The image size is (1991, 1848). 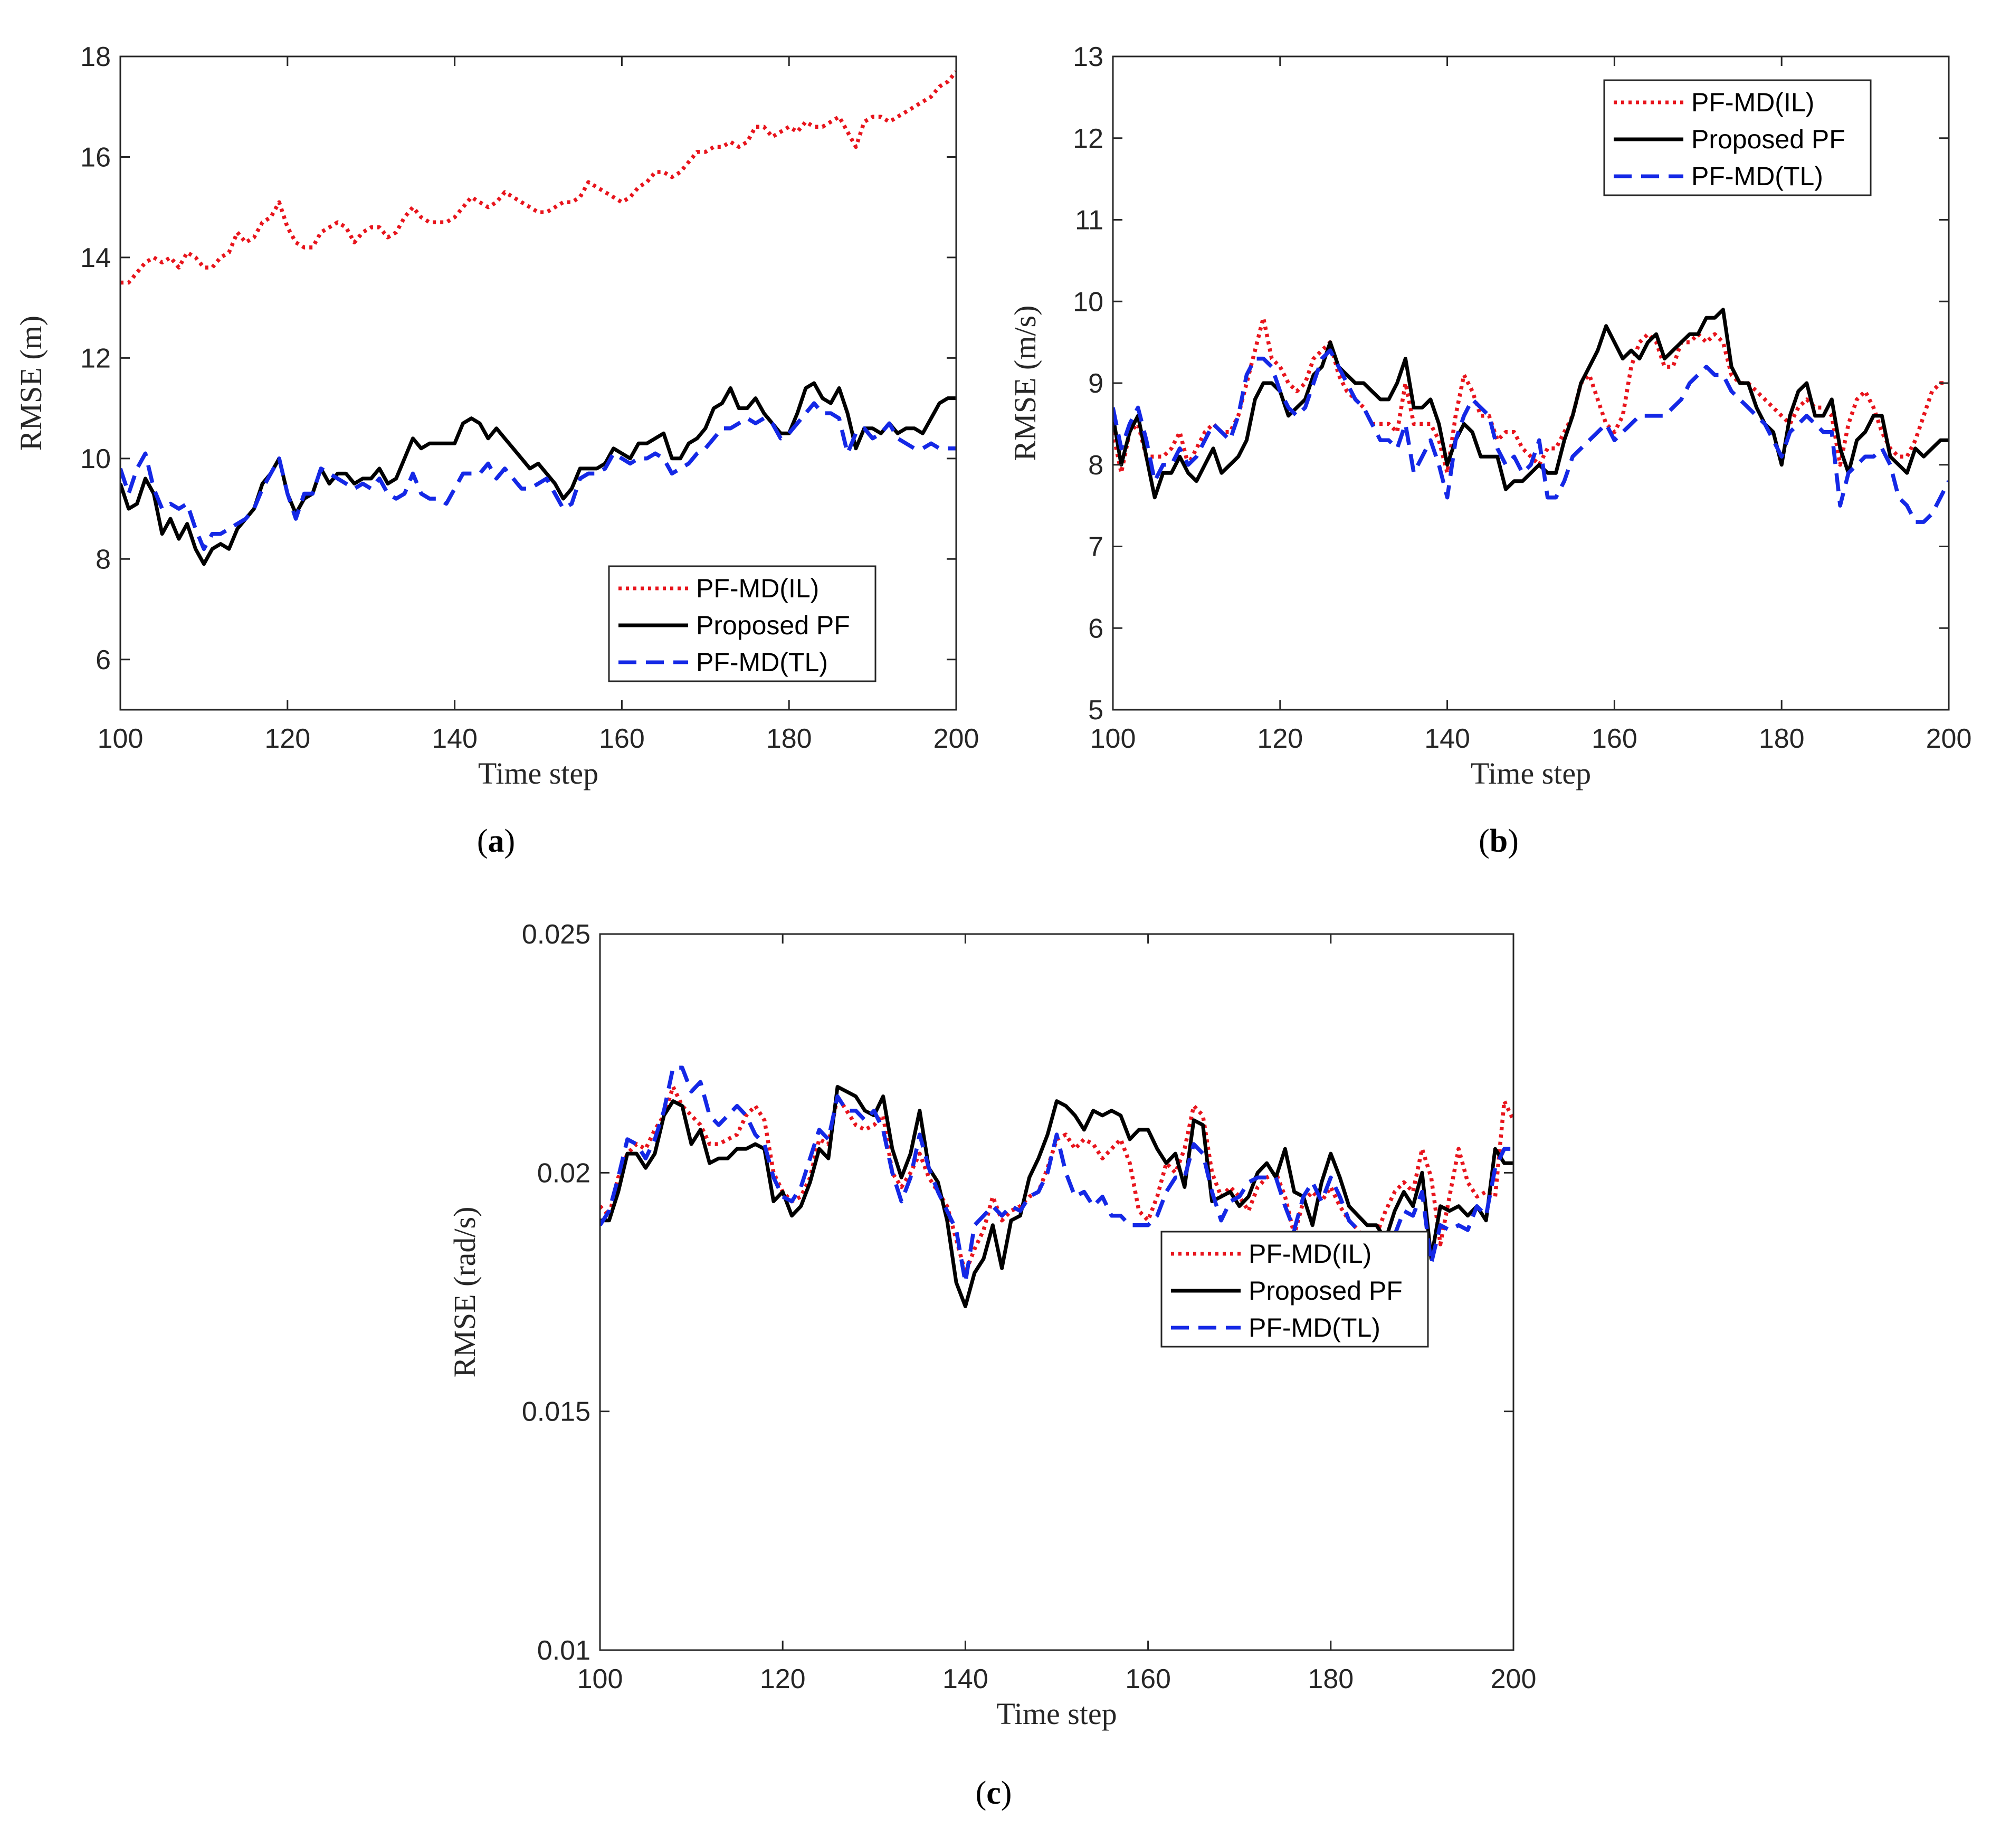 What do you see at coordinates (1089, 220) in the screenshot?
I see `y-tick-label: 11` at bounding box center [1089, 220].